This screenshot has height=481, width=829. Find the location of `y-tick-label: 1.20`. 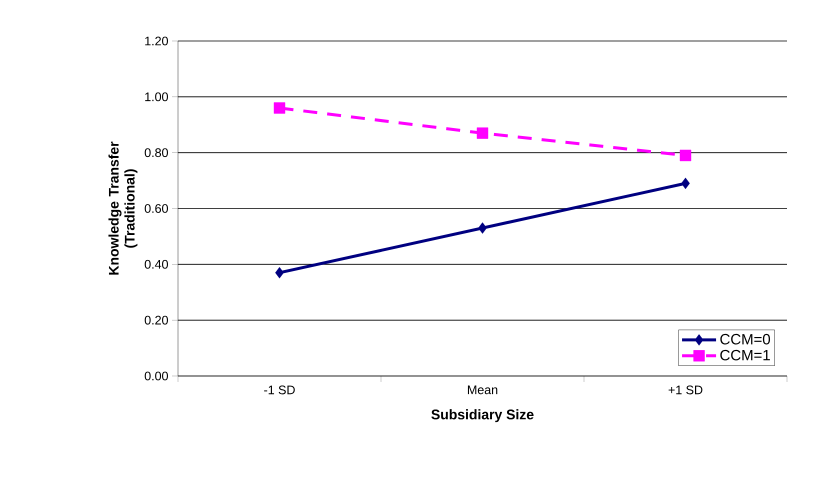

y-tick-label: 1.20 is located at coordinates (156, 41).